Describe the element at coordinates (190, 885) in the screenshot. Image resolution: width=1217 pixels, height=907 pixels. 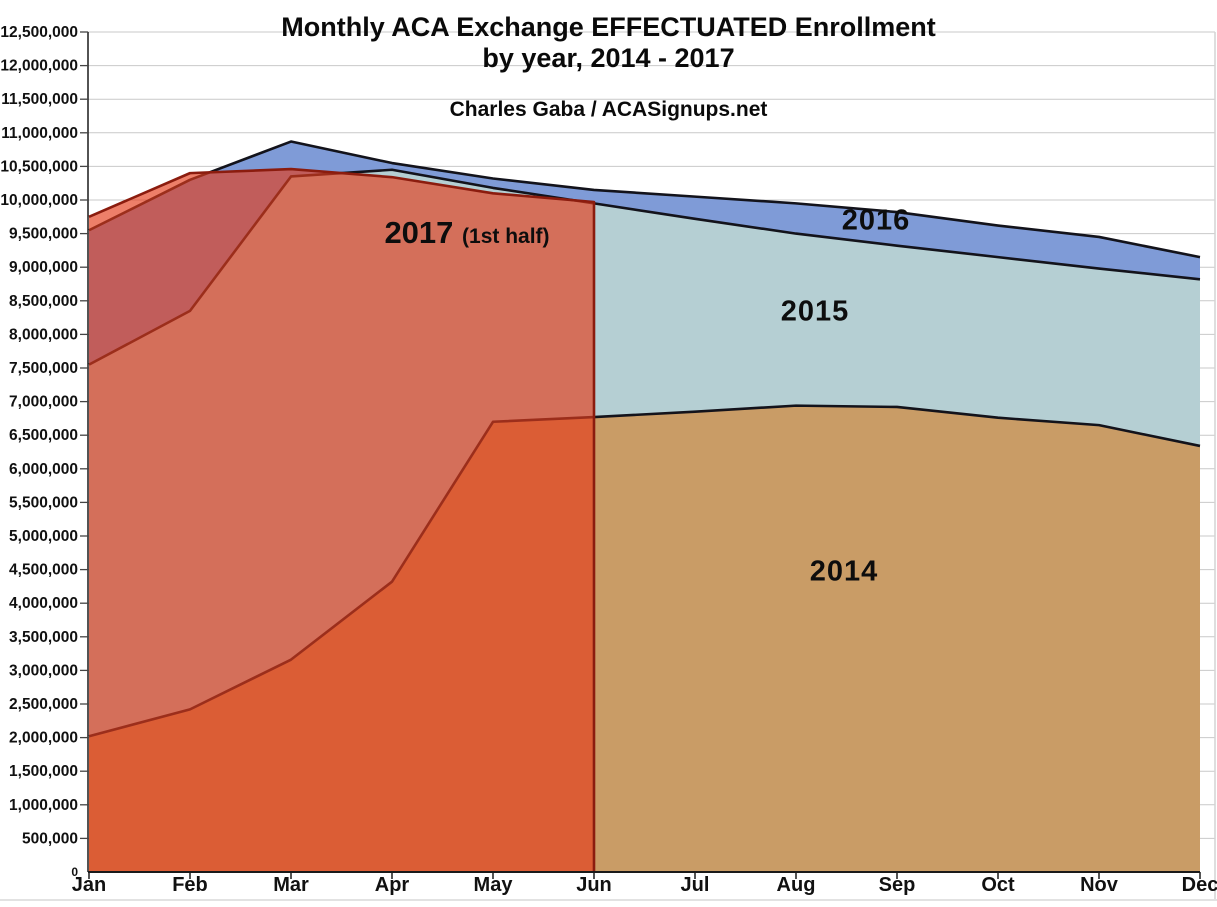
I see `x-tick-label: Feb` at that location.